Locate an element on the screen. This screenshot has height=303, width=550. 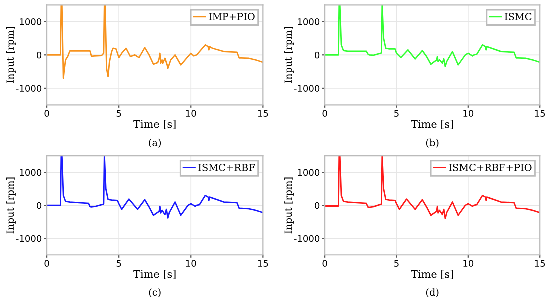
legend-label: IMP+PIO is located at coordinates (232, 16).